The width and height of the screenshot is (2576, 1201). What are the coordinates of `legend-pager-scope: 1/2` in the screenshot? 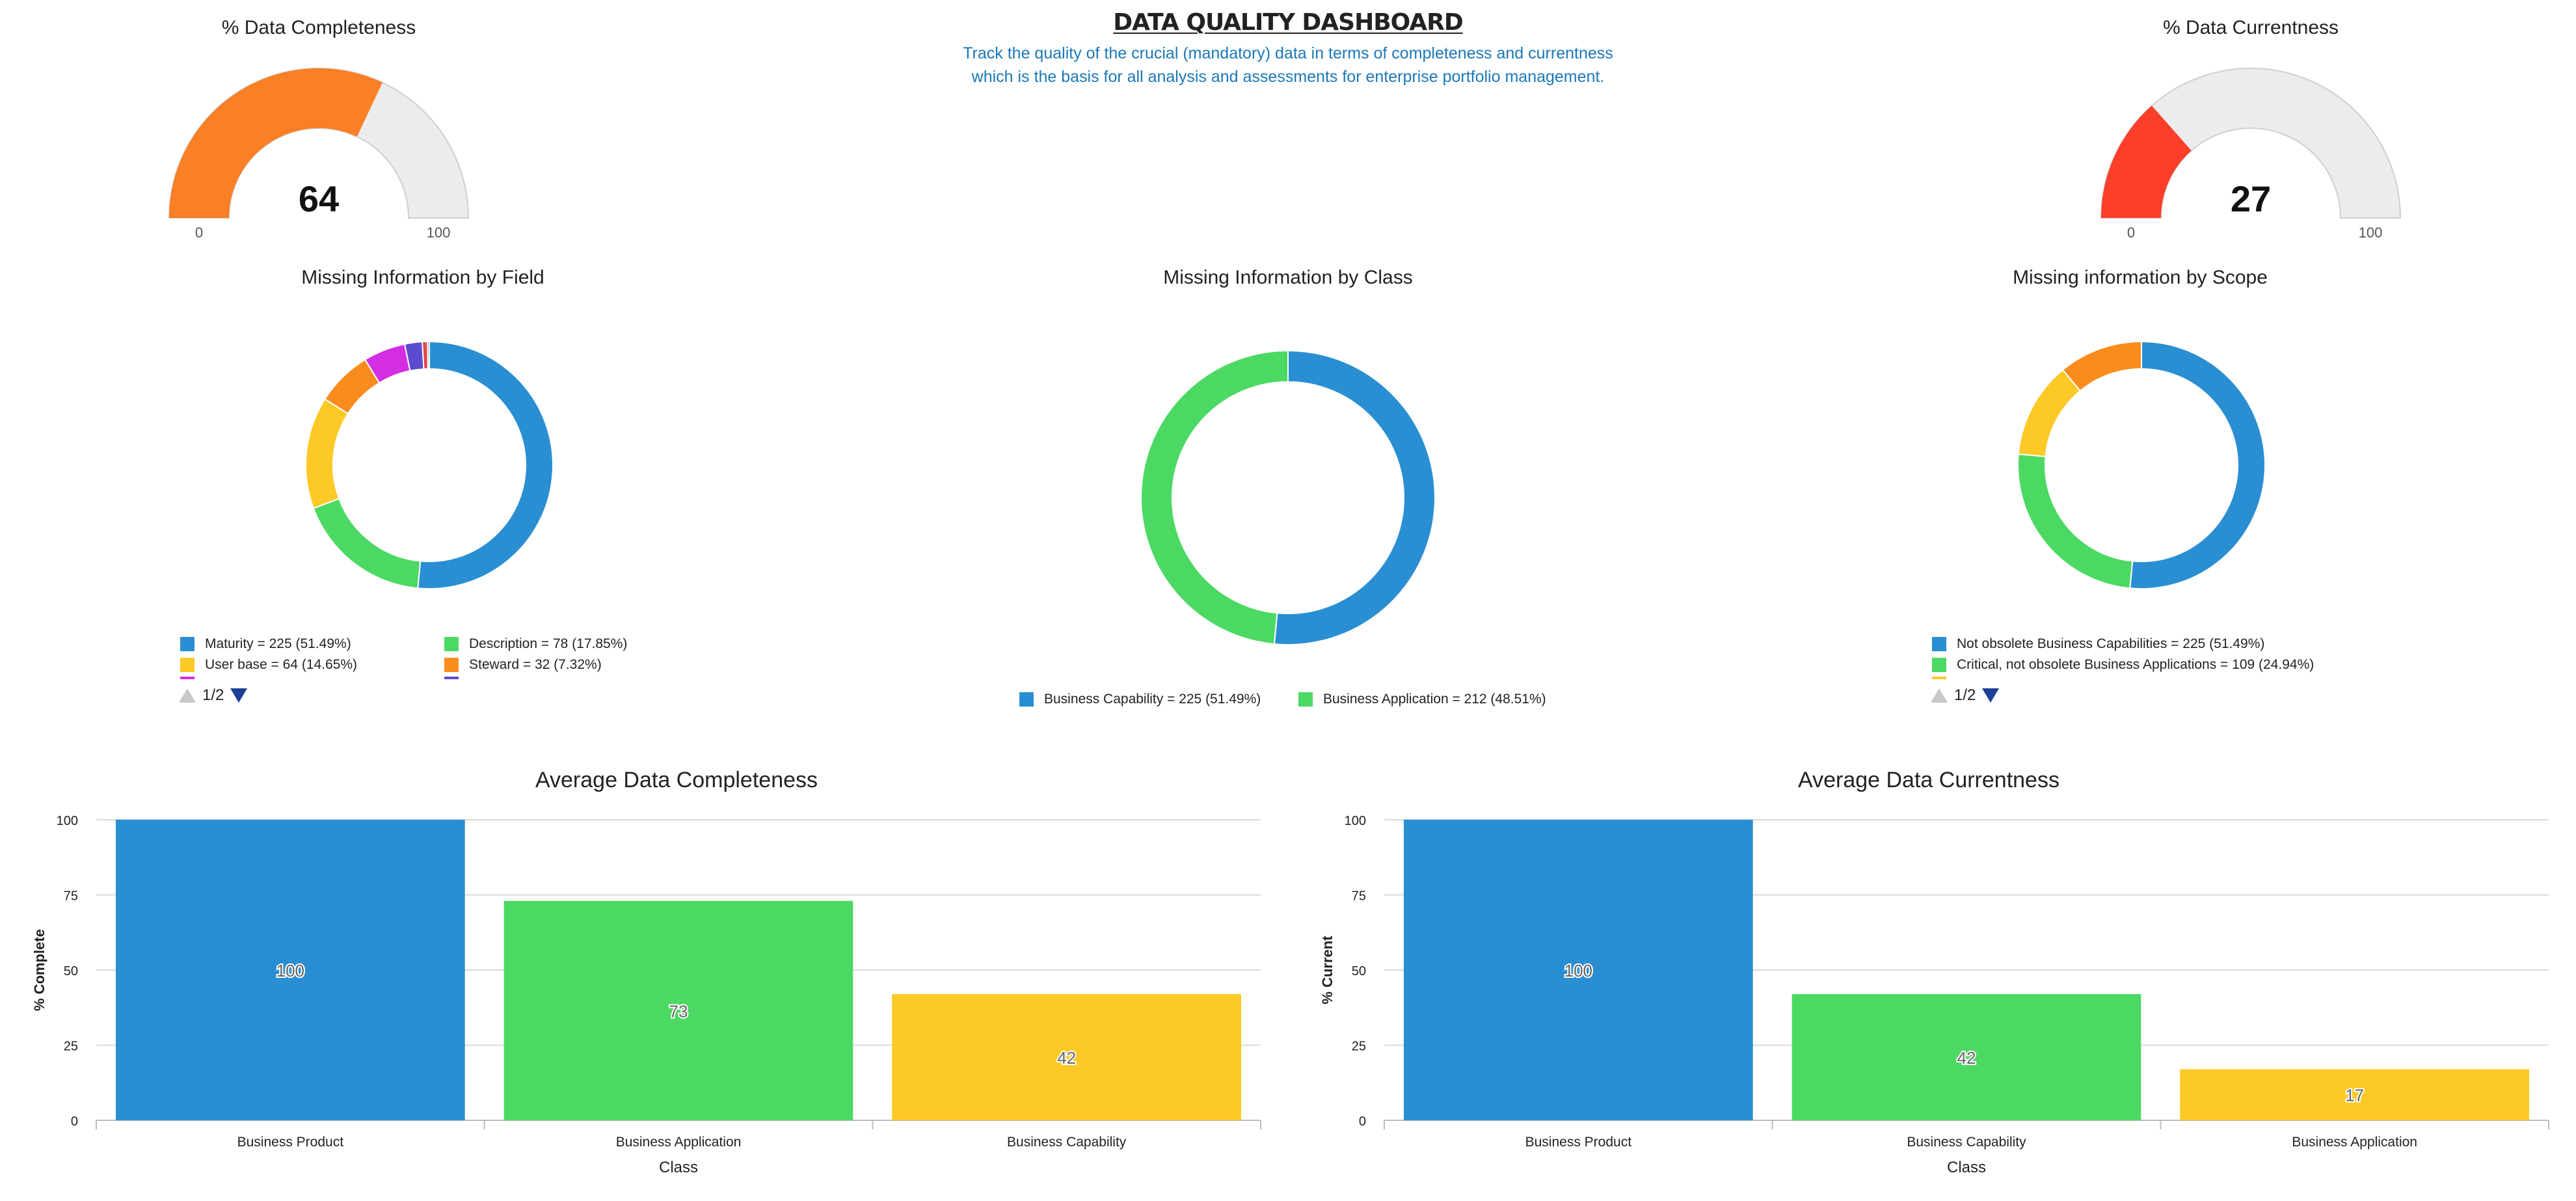 It's located at (1965, 695).